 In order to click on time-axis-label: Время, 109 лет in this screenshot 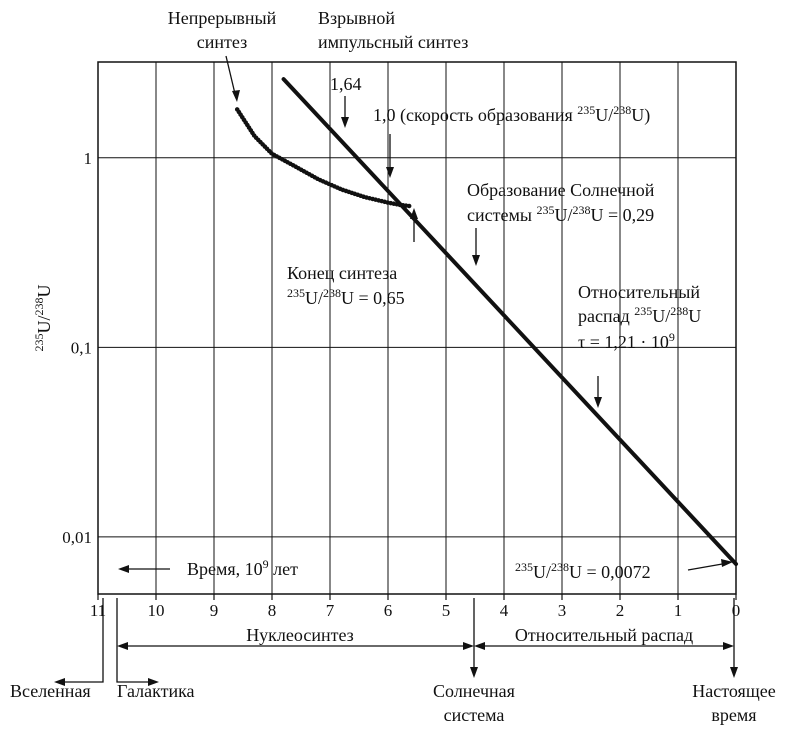, I will do `click(242, 568)`.